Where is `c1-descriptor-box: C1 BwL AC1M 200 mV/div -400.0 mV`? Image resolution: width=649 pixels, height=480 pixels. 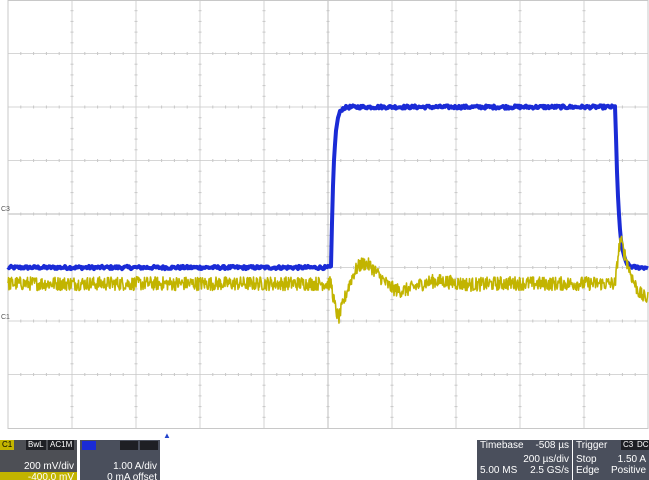 c1-descriptor-box: C1 BwL AC1M 200 mV/div -400.0 mV is located at coordinates (38, 460).